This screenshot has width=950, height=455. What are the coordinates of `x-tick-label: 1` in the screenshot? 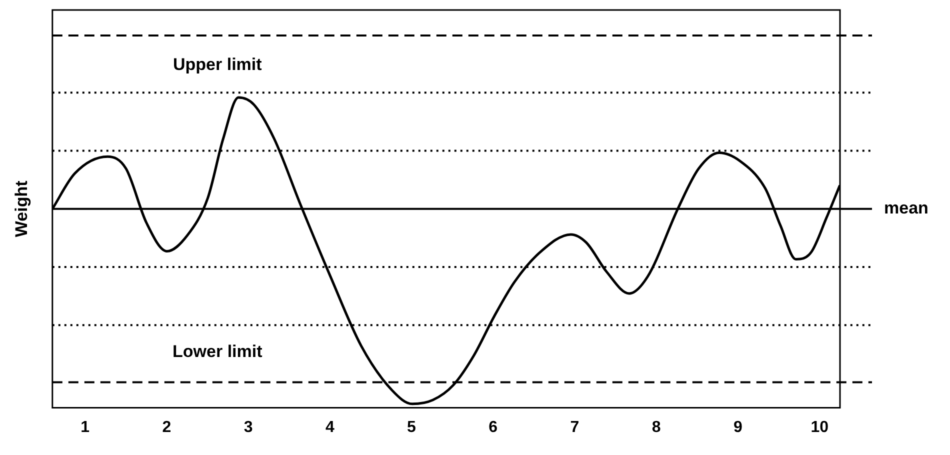 It's located at (85, 427).